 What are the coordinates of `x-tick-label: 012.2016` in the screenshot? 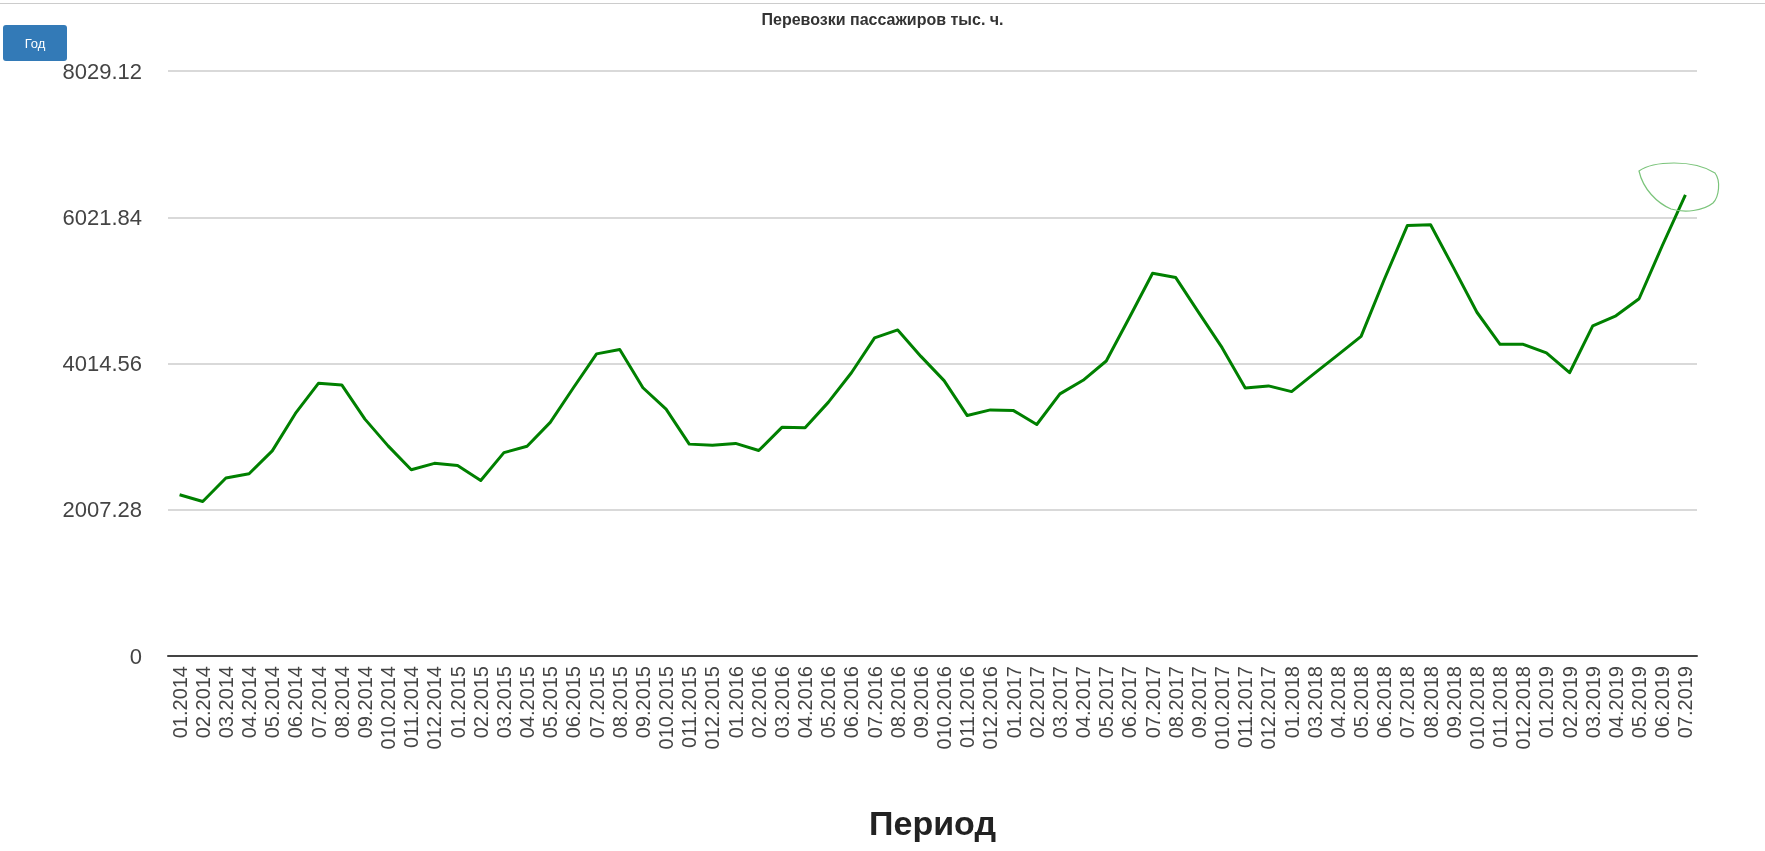 It's located at (990, 708).